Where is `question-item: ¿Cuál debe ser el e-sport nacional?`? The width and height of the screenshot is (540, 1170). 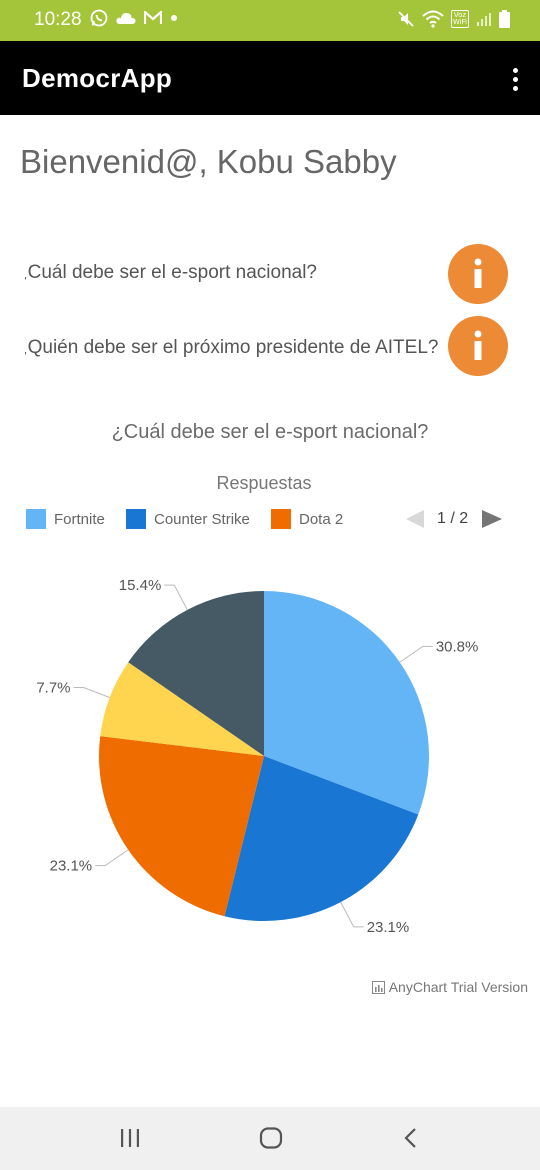
question-item: ¿Cuál debe ser el e-sport nacional? is located at coordinates (270, 273).